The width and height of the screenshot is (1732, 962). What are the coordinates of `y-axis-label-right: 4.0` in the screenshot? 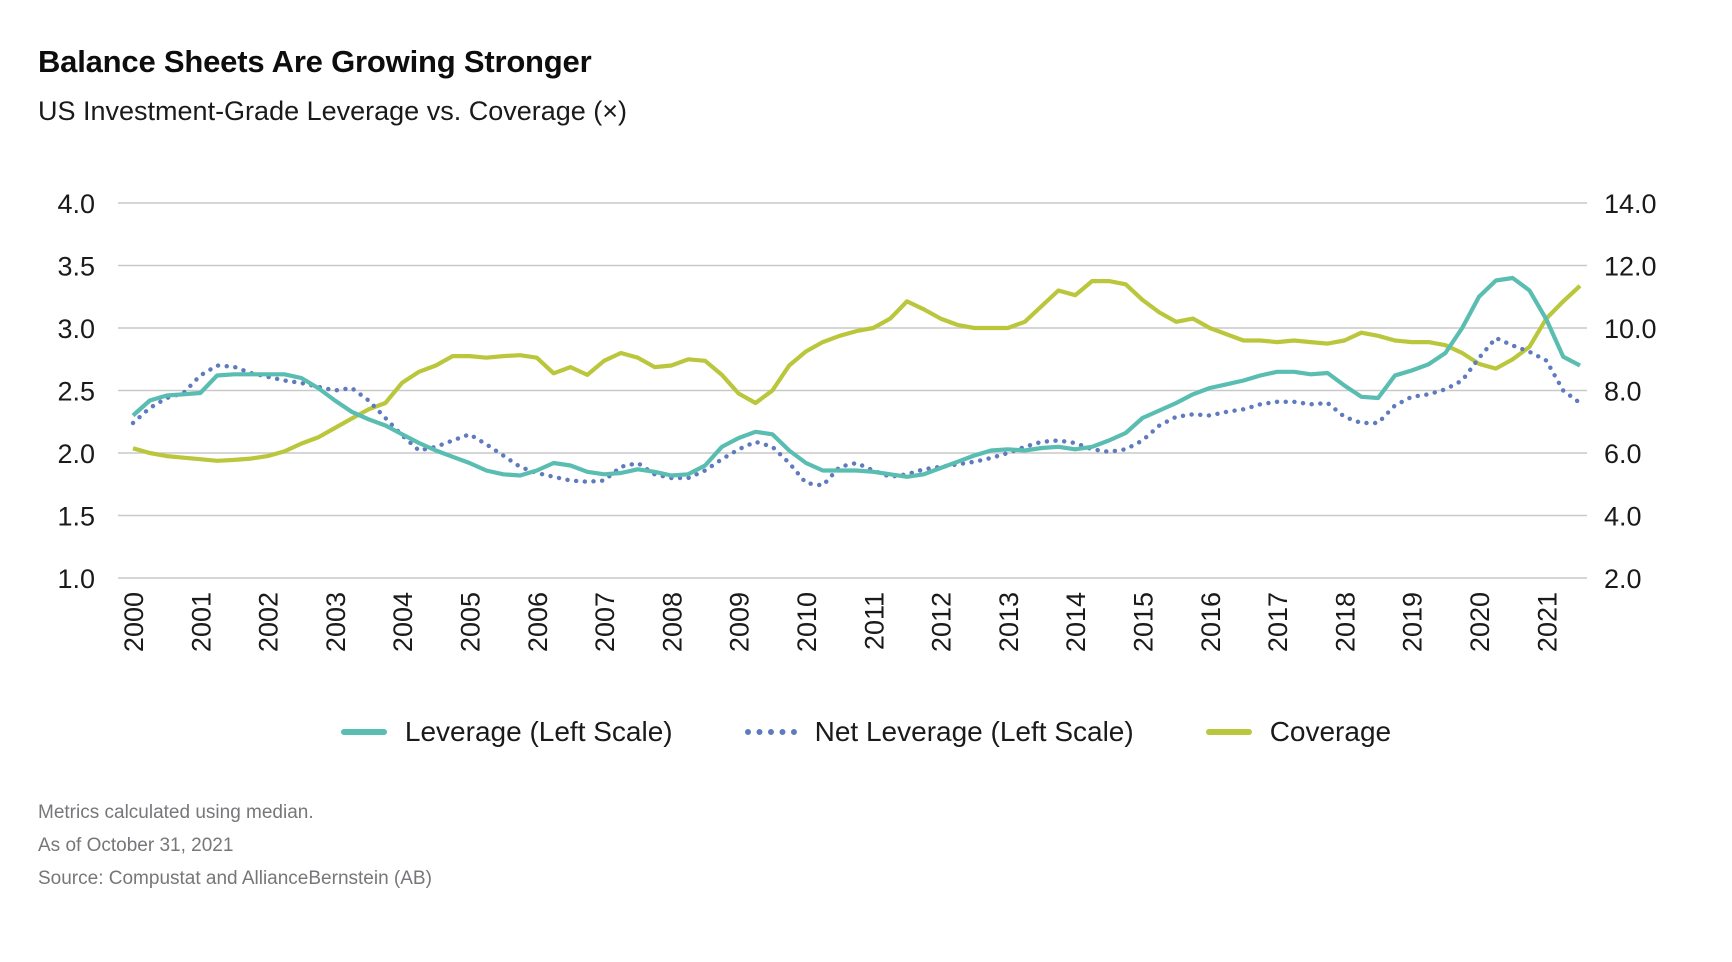 It's located at (1623, 517).